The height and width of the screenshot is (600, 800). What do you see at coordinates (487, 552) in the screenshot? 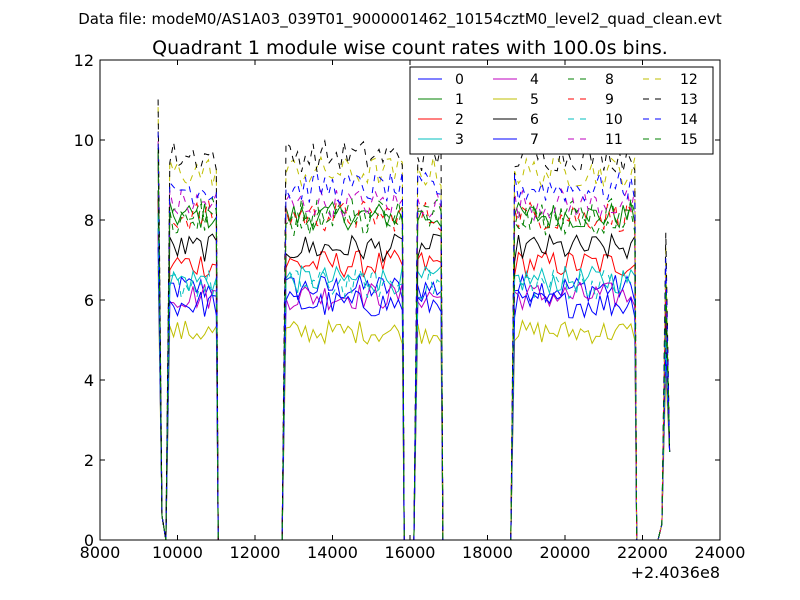
I see `x-tick-label: 18000` at bounding box center [487, 552].